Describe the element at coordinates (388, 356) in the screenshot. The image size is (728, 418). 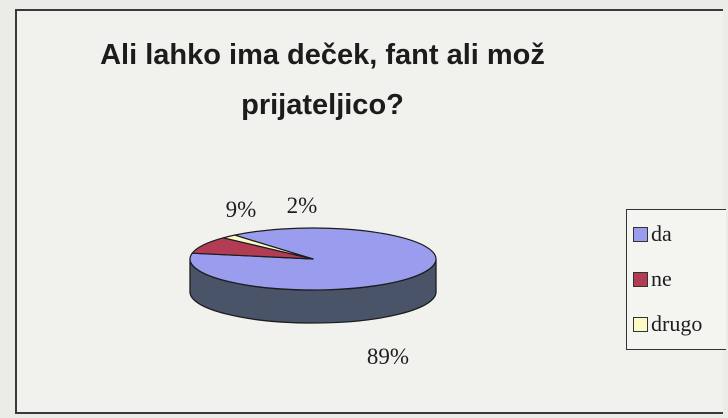
I see `pie-label-da: 89%` at that location.